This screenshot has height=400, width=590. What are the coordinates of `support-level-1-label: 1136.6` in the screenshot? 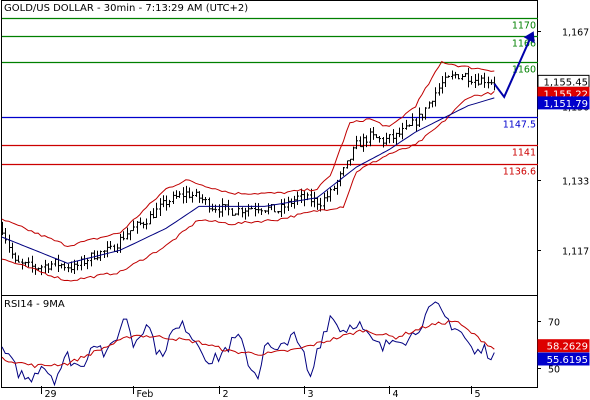 It's located at (519, 172).